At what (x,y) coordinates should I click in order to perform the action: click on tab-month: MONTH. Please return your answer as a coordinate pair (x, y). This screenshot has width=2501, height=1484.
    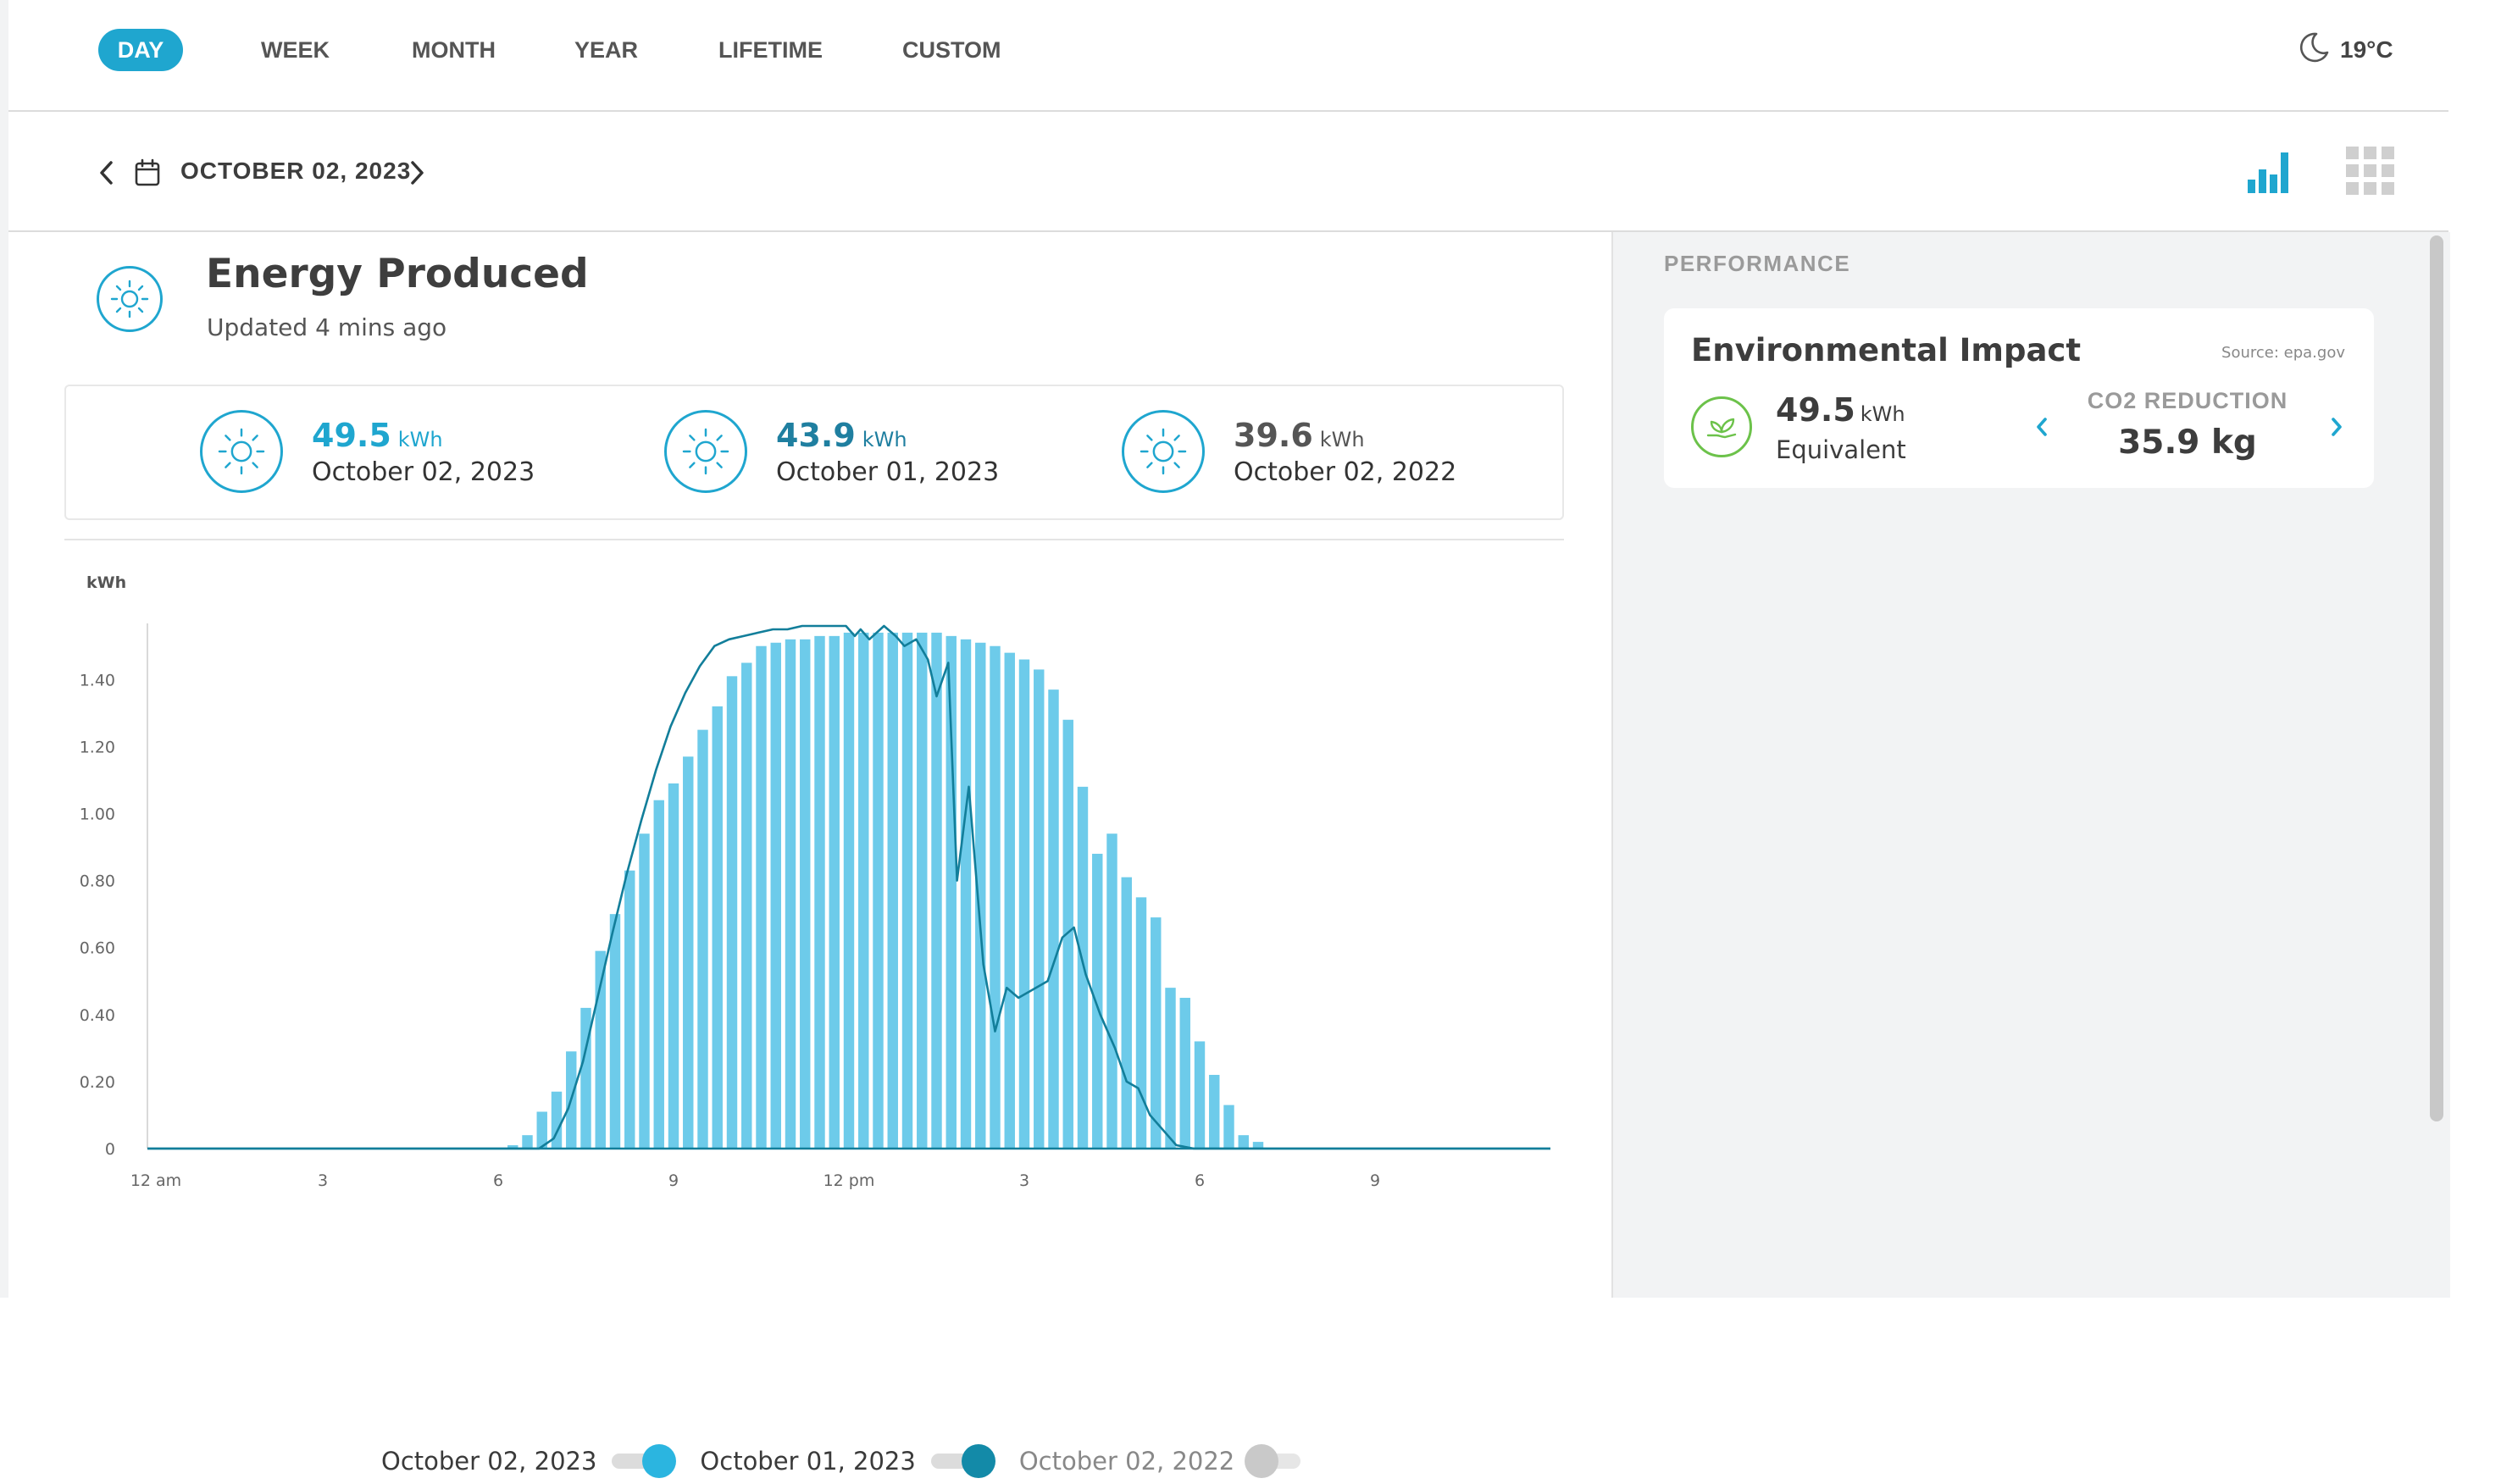
    Looking at the image, I should click on (454, 50).